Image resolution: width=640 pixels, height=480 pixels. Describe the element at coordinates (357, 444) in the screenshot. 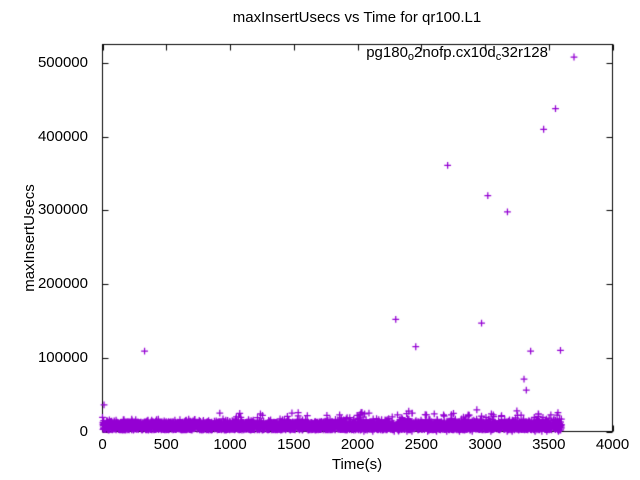

I see `x-tick-label: 2000` at that location.